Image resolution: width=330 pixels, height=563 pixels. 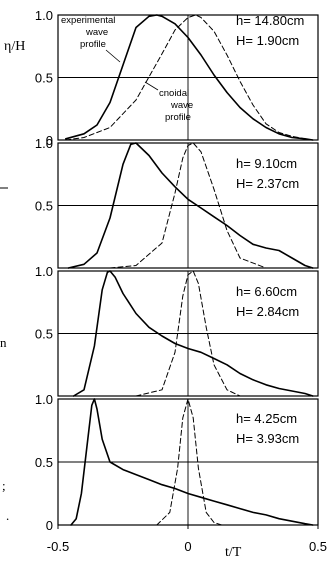 What do you see at coordinates (267, 438) in the screenshot?
I see `panel4-H-value: H= 3.93cm` at bounding box center [267, 438].